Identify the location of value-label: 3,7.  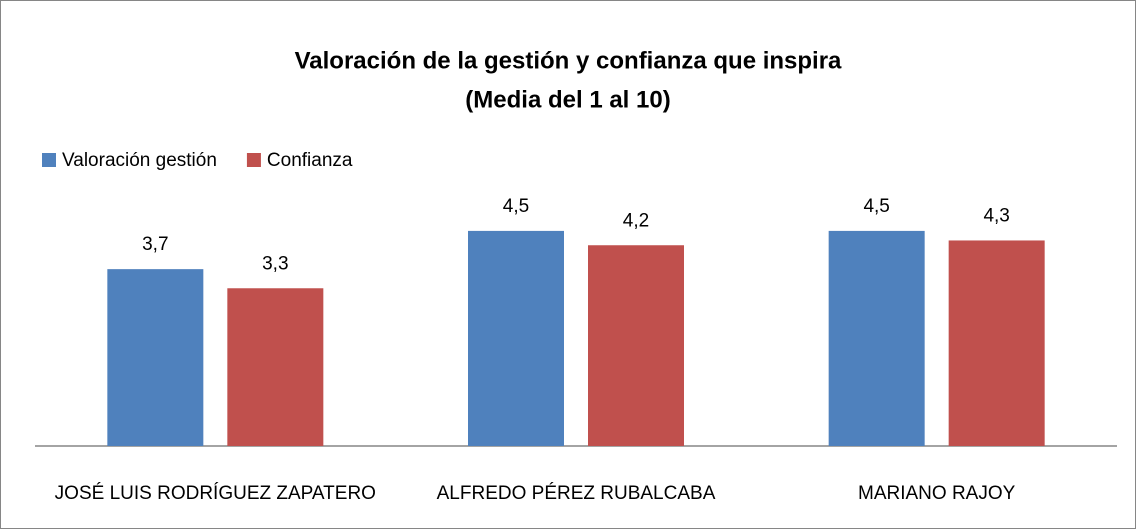
(155, 244).